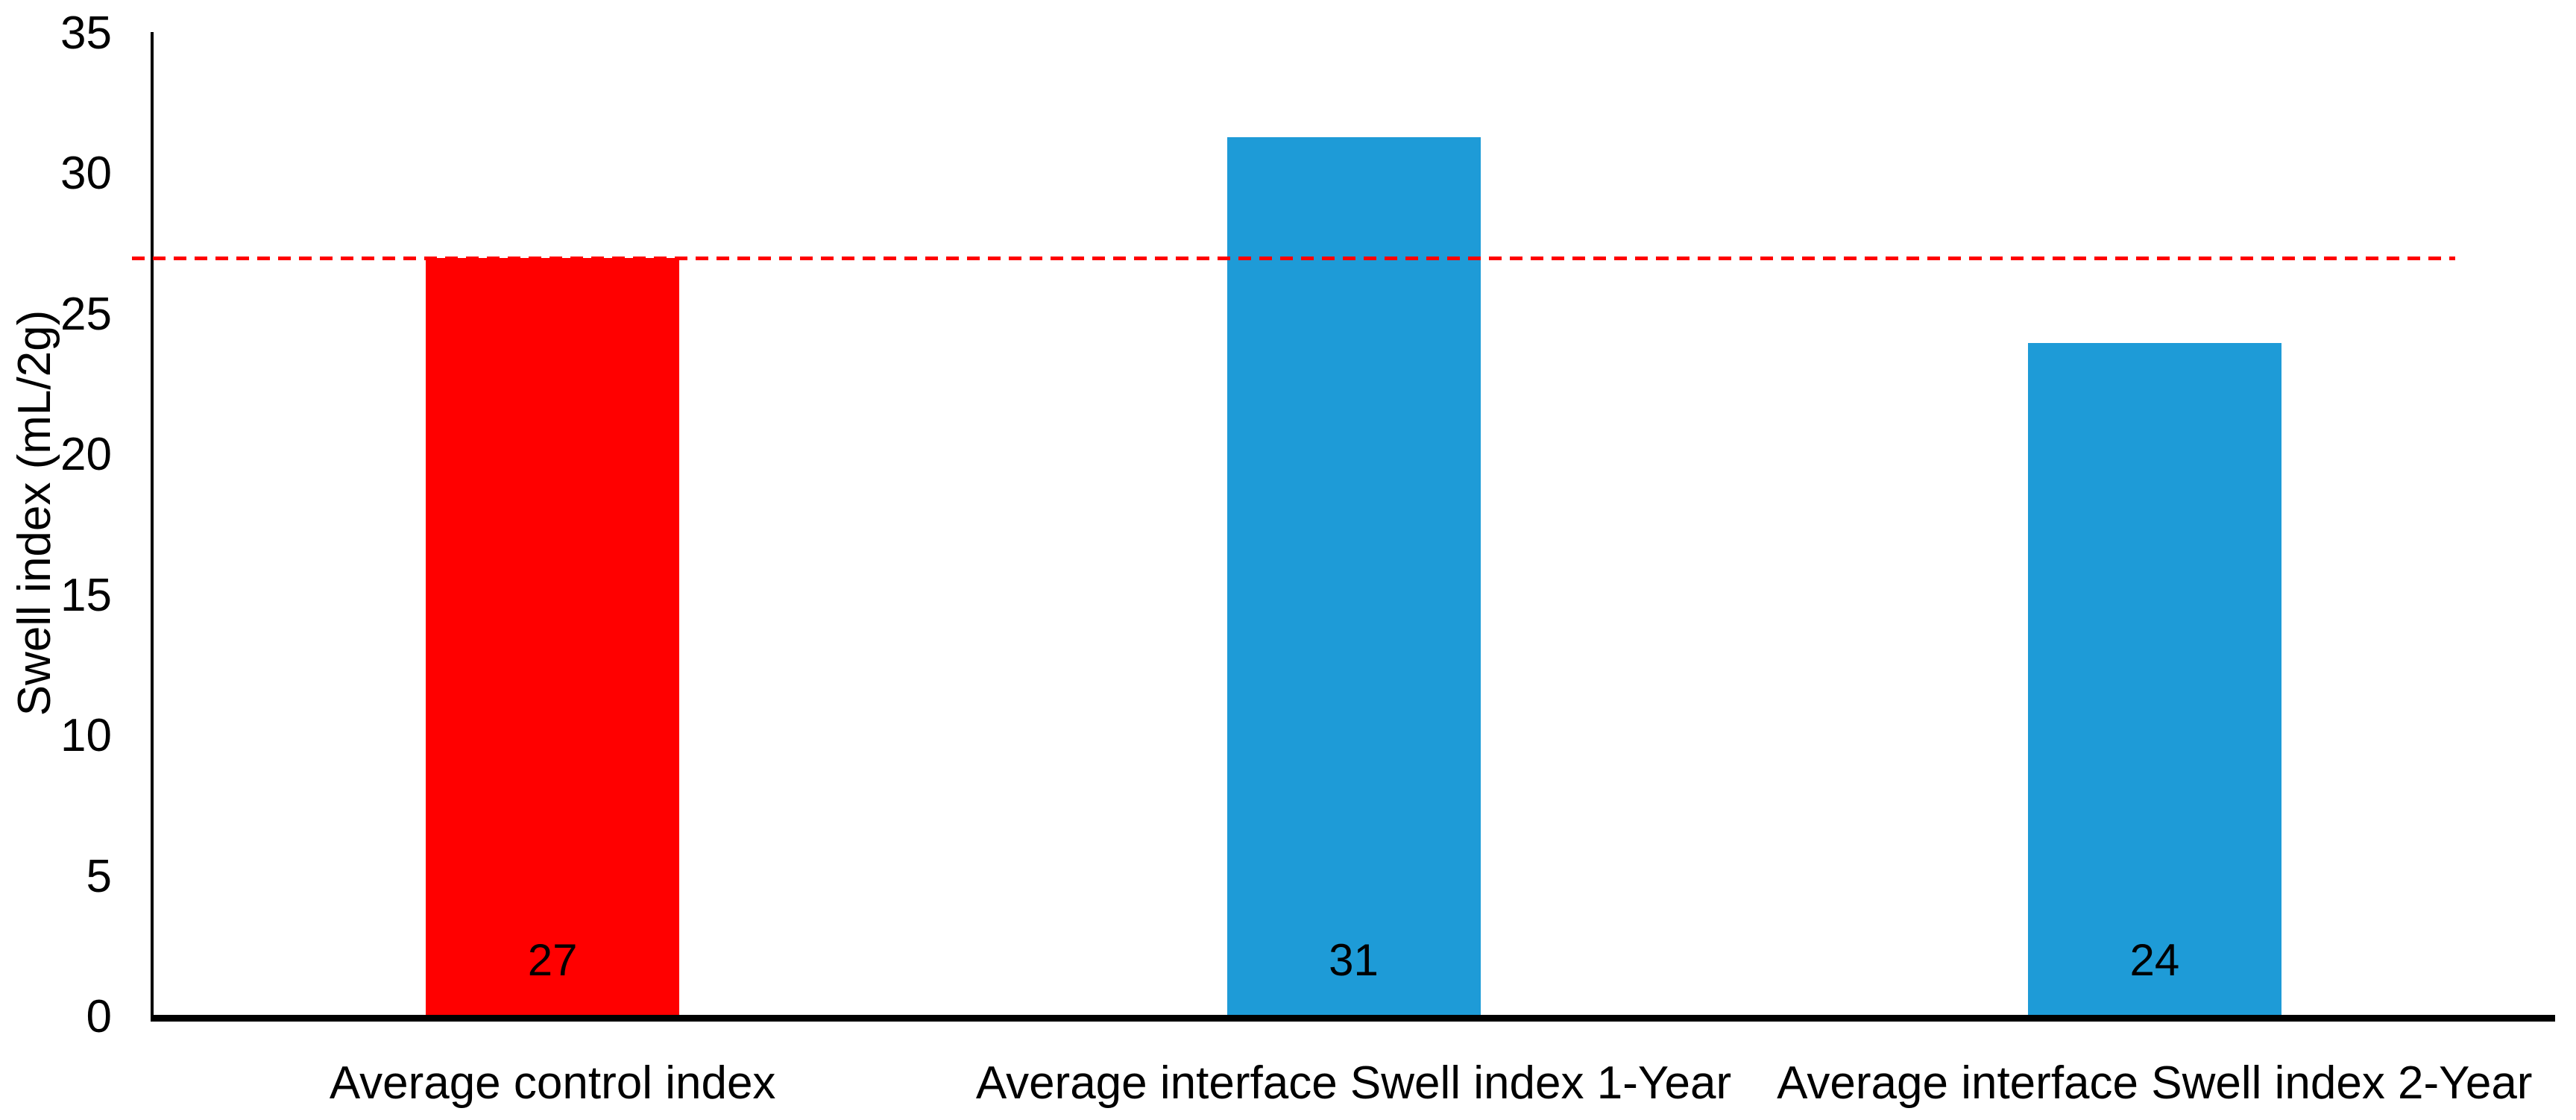 This screenshot has height=1120, width=2576. I want to click on y-tick-label: 30, so click(86, 174).